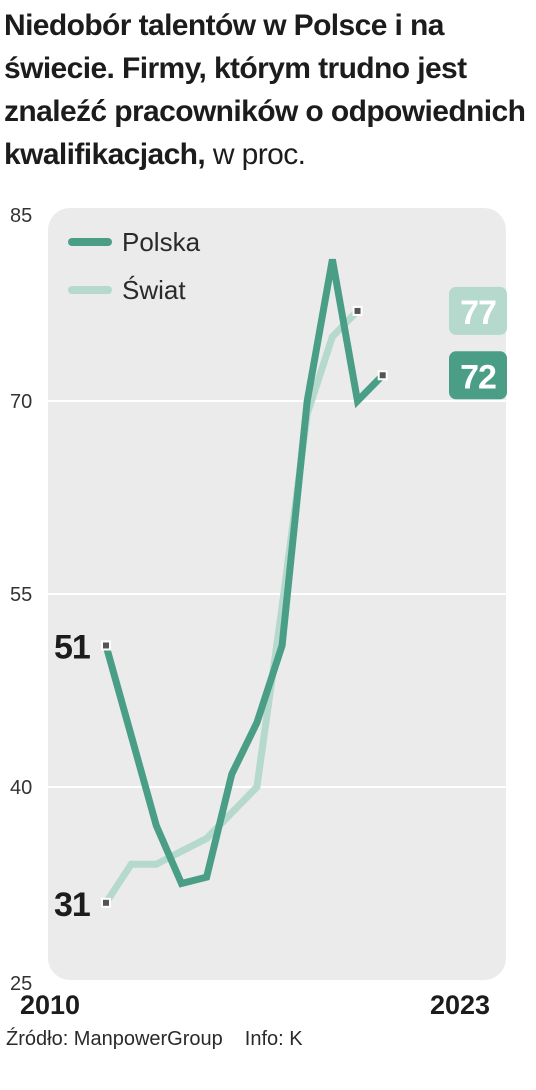  I want to click on start-value-label: 31, so click(72, 905).